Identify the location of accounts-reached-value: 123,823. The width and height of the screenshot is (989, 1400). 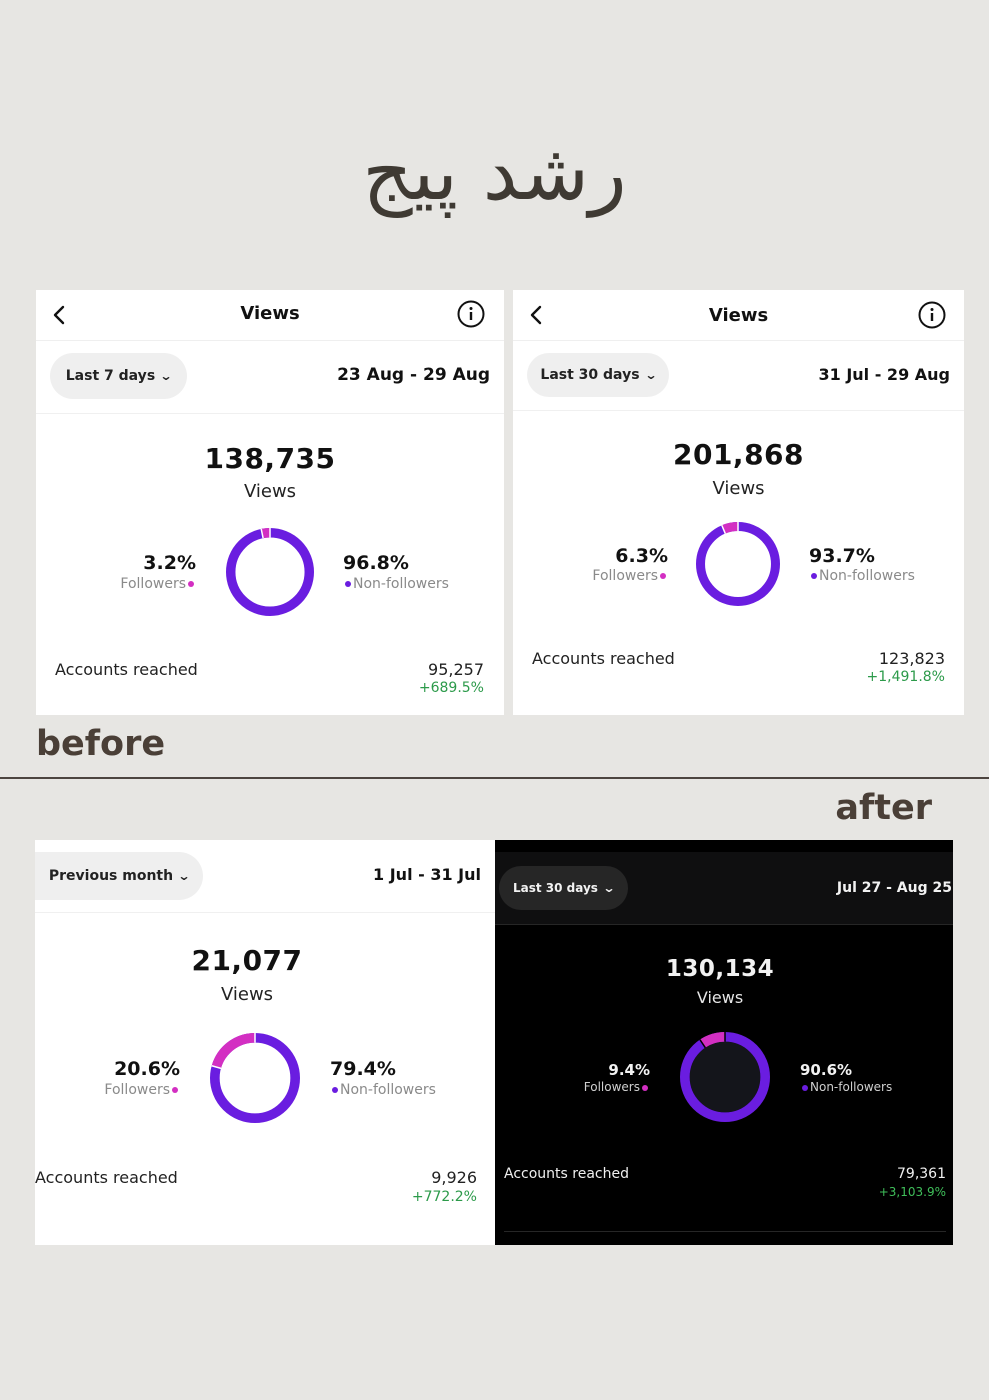
(911, 658).